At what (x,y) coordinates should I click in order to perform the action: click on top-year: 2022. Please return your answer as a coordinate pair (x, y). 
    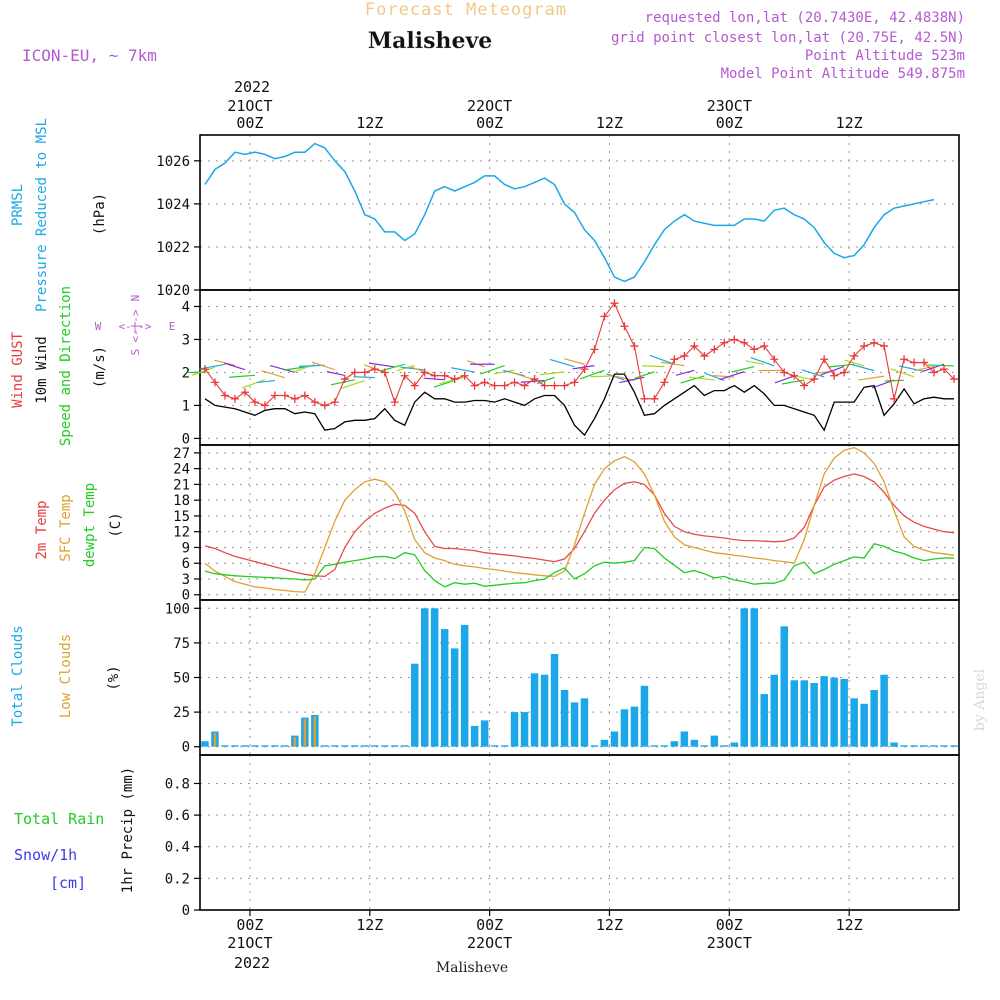
    Looking at the image, I should click on (252, 87).